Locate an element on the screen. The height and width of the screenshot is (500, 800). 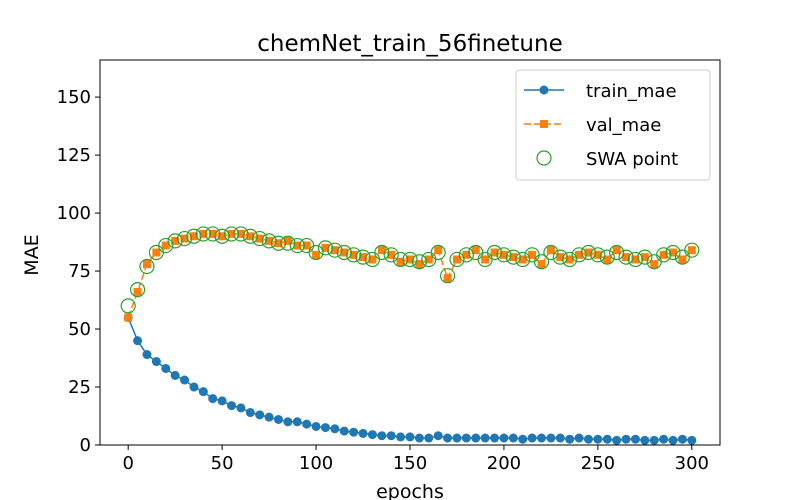
series is located at coordinates (410, 270).